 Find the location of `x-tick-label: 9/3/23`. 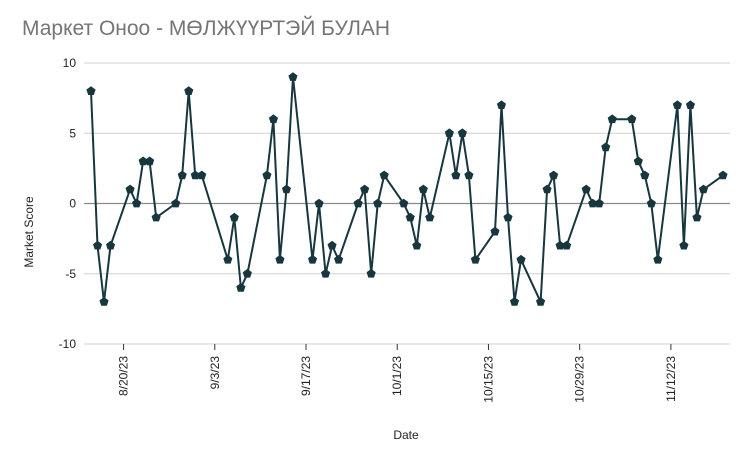

x-tick-label: 9/3/23 is located at coordinates (215, 373).